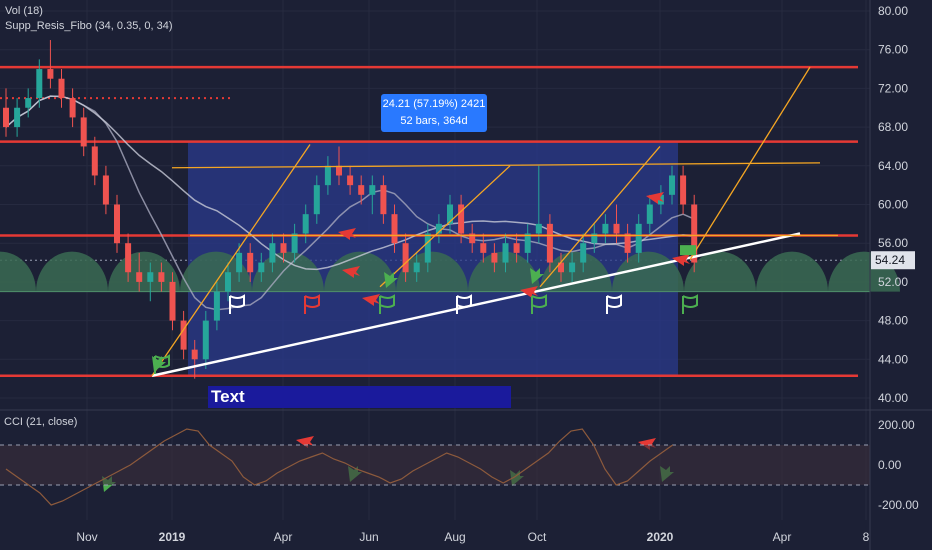 The width and height of the screenshot is (932, 550). What do you see at coordinates (893, 243) in the screenshot?
I see `price-tick-label: 56.00` at bounding box center [893, 243].